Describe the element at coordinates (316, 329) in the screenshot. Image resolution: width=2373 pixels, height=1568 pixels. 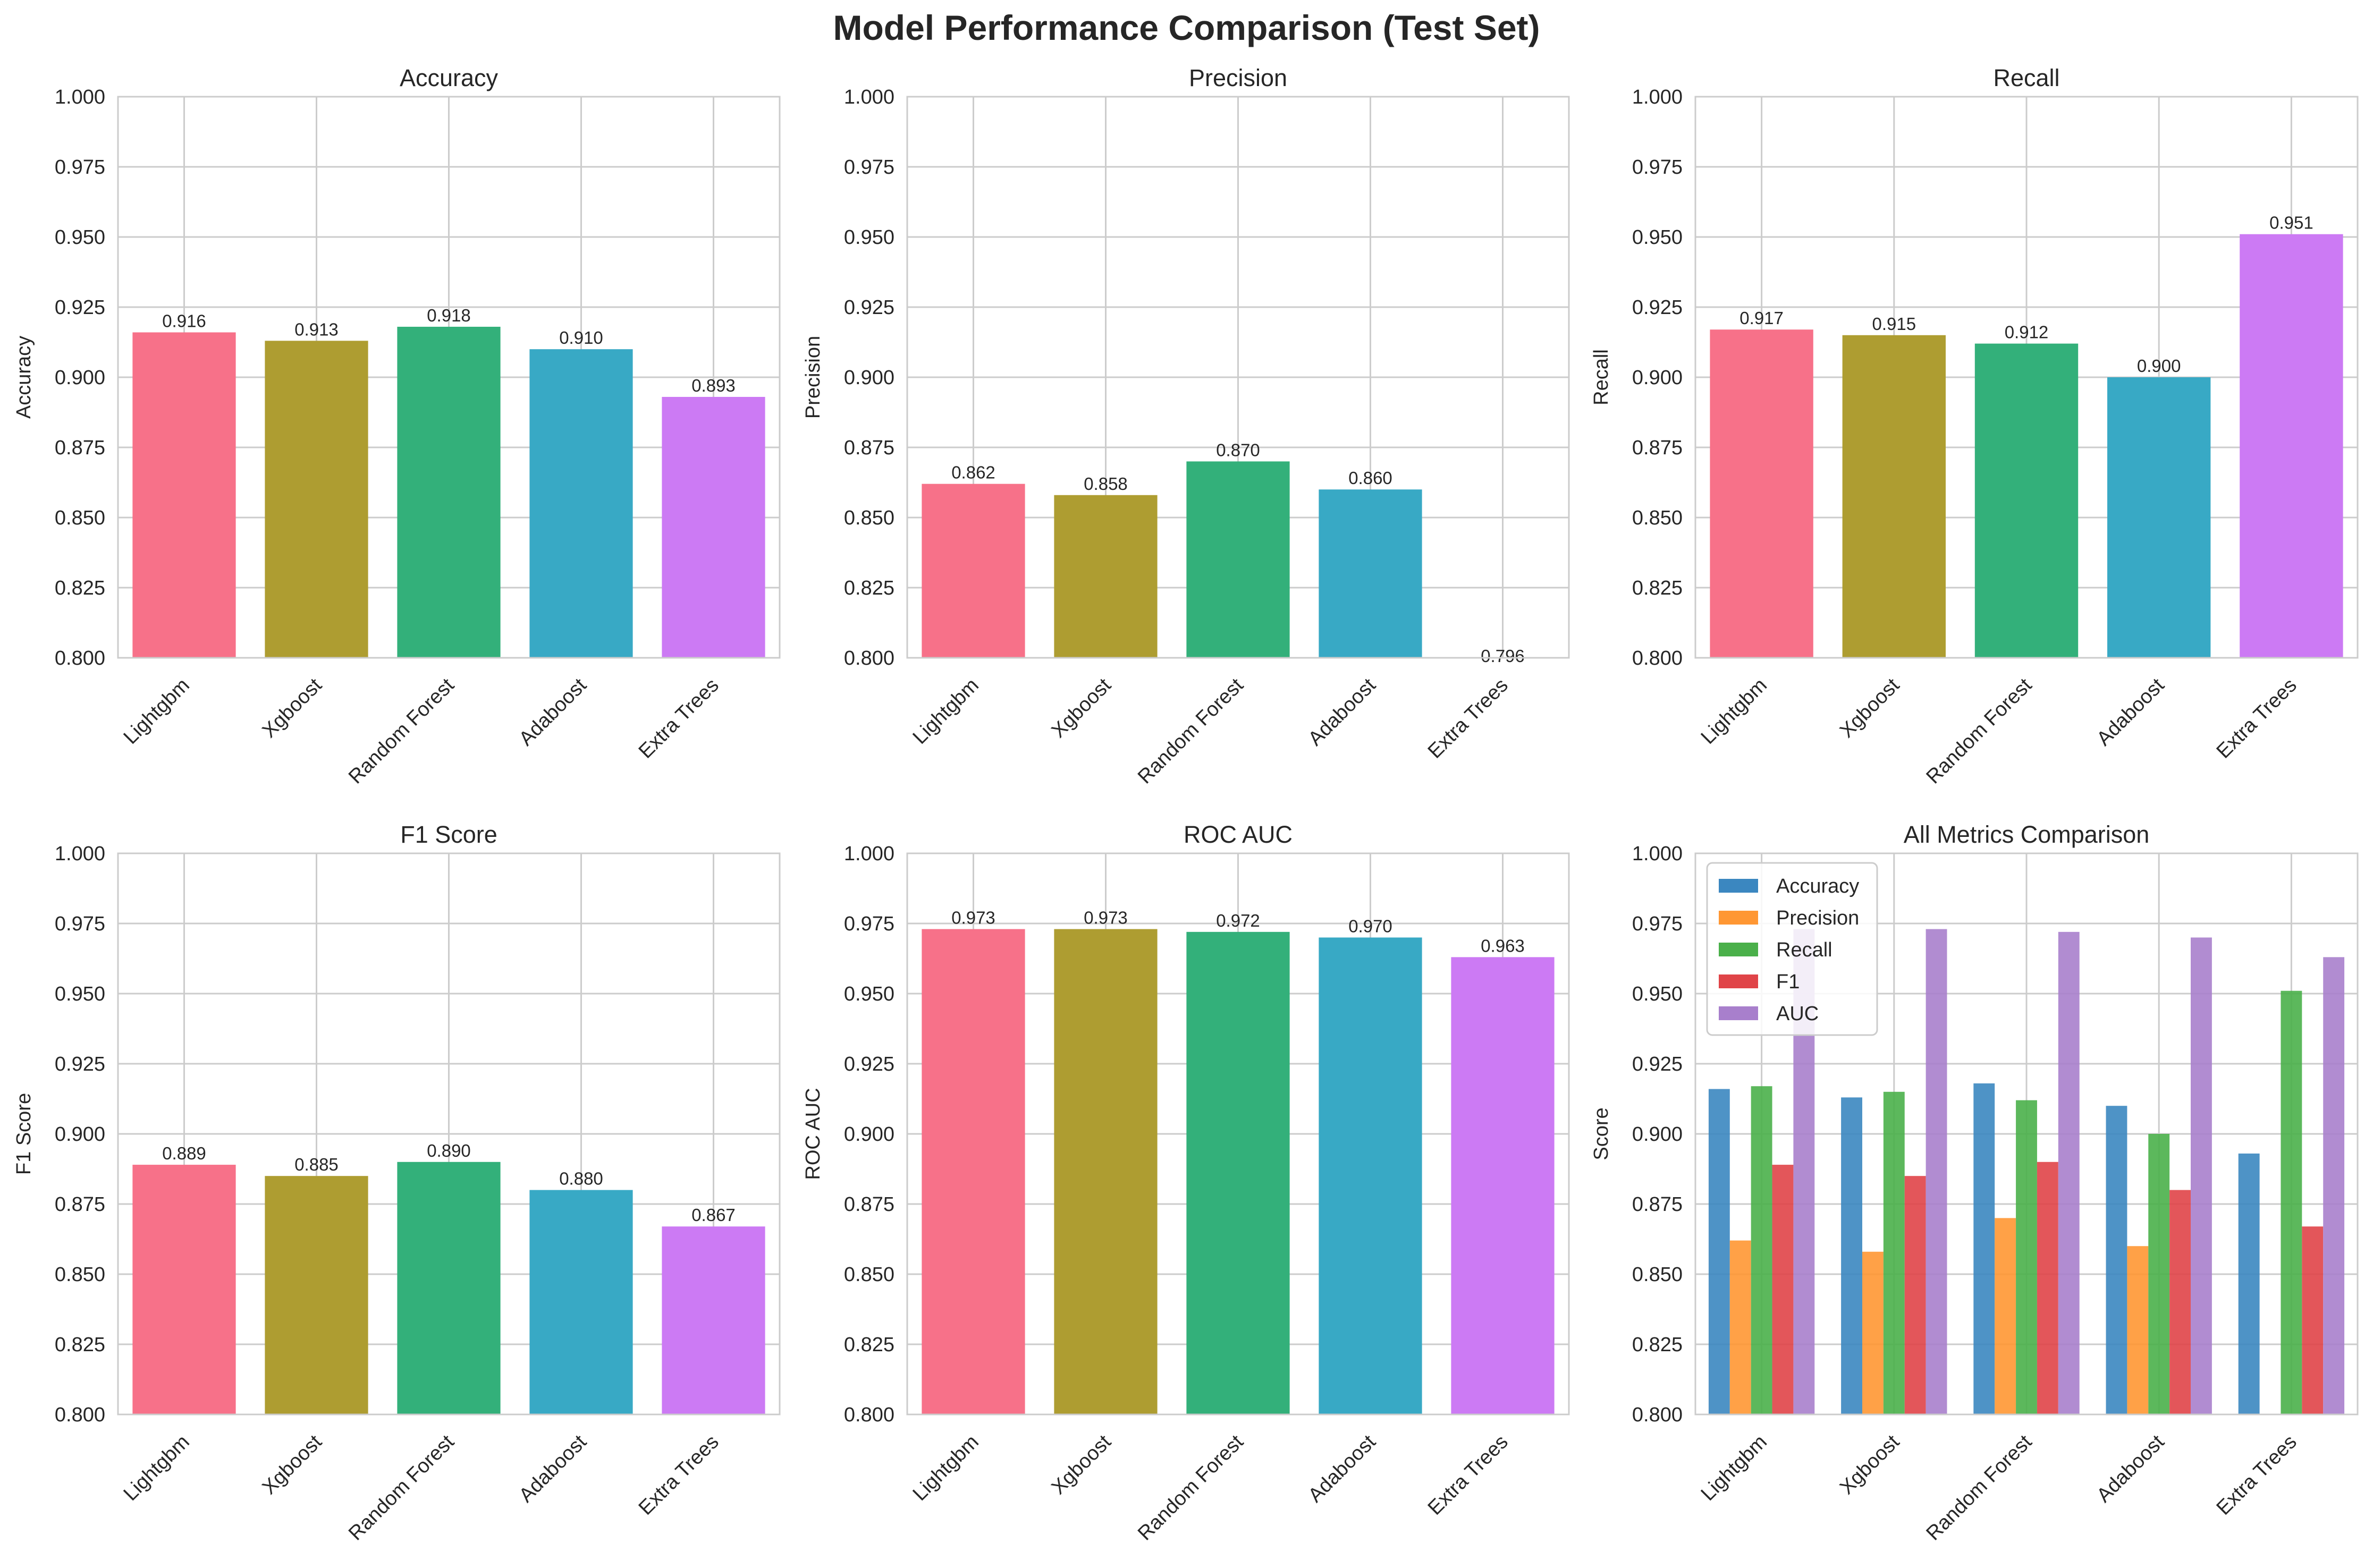
I see `value-label-xgboost: 0.913` at that location.